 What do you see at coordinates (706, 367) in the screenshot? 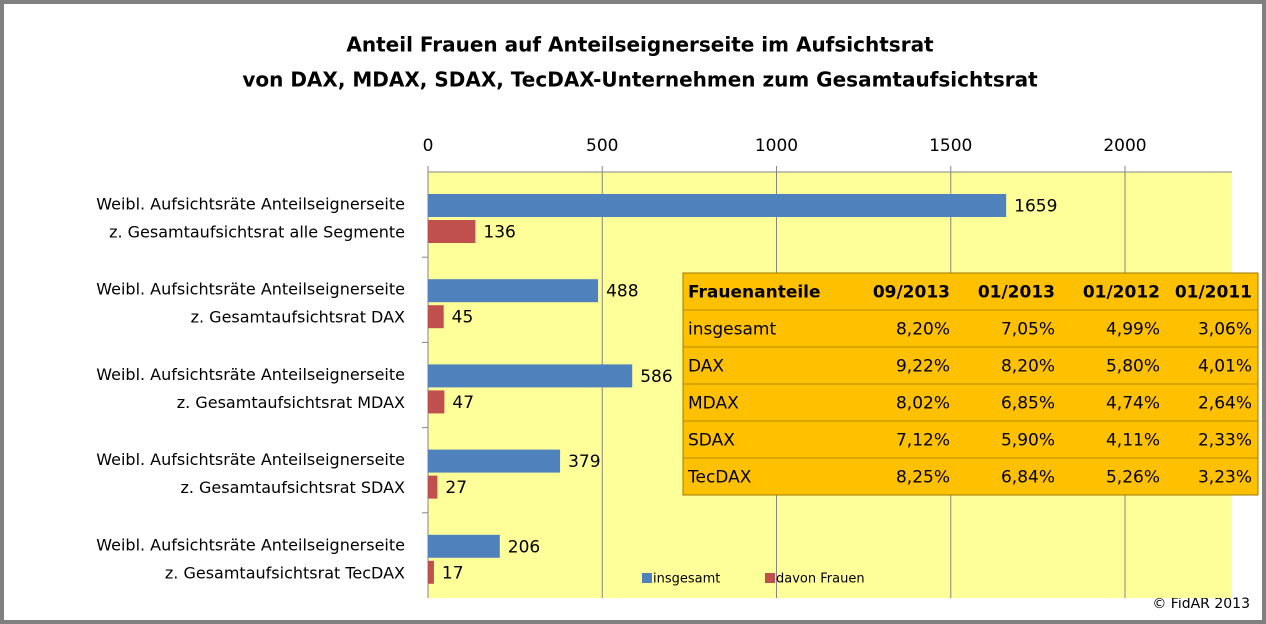
I see `table-cell: DAX` at bounding box center [706, 367].